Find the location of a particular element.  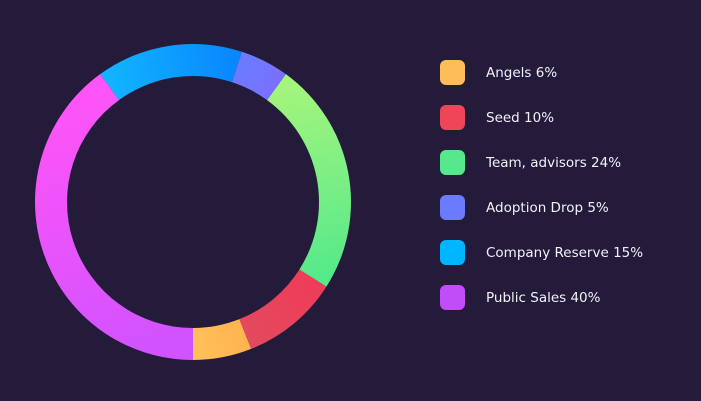

legend-item: Company Reserve 15% is located at coordinates (541, 252).